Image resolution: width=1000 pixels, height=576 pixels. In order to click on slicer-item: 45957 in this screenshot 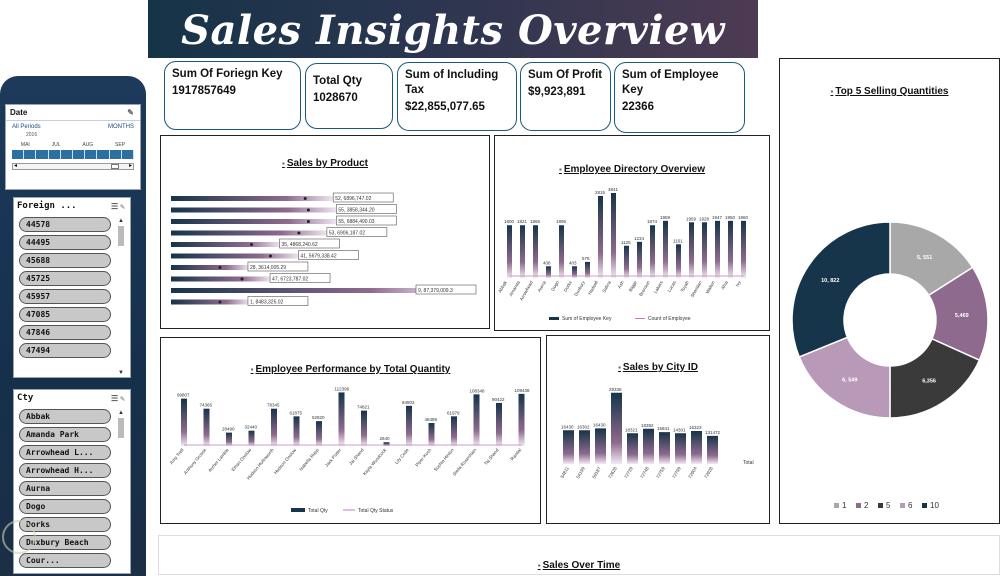, I will do `click(65, 296)`.